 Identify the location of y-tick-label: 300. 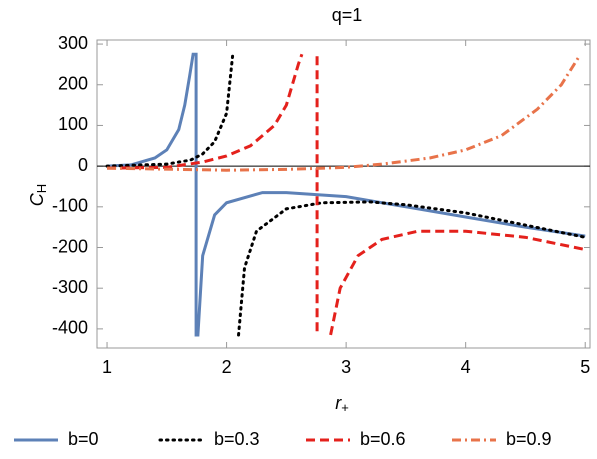
(73, 43).